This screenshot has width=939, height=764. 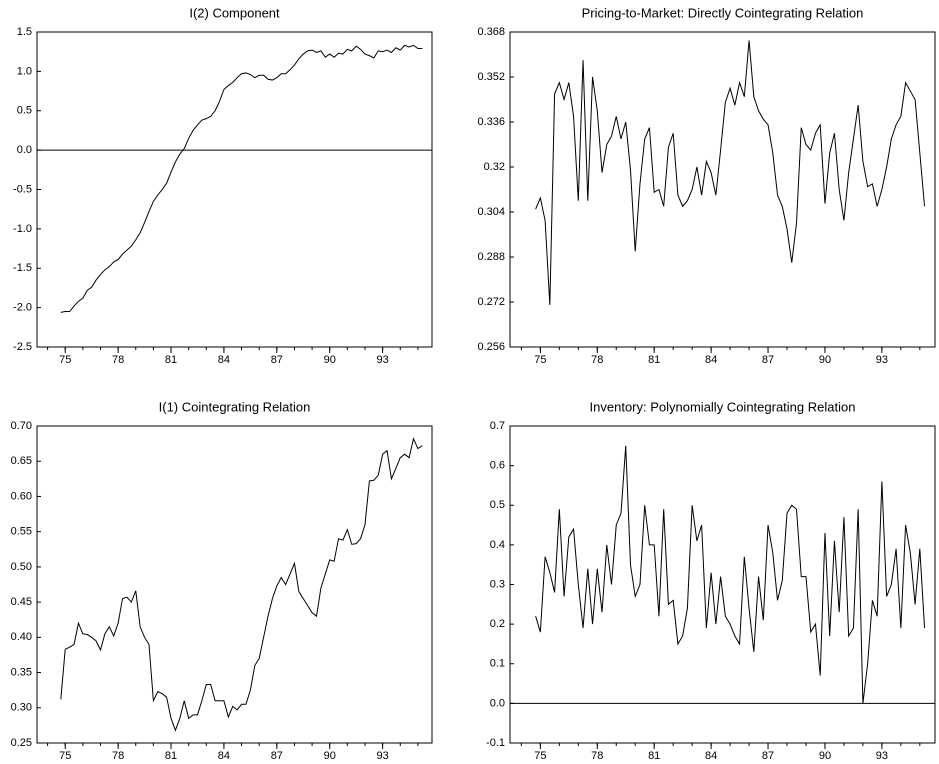 What do you see at coordinates (21, 426) in the screenshot?
I see `y-tick-label: 0.70` at bounding box center [21, 426].